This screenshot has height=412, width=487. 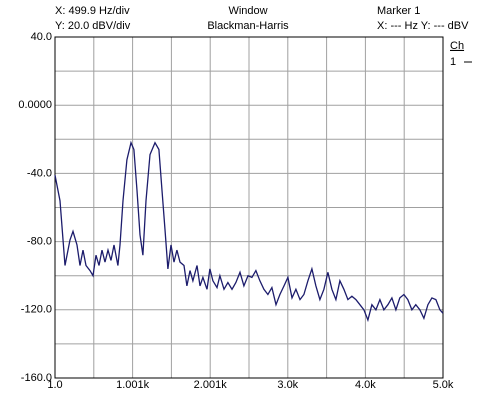 I want to click on header-text: Marker 1, so click(x=398, y=11).